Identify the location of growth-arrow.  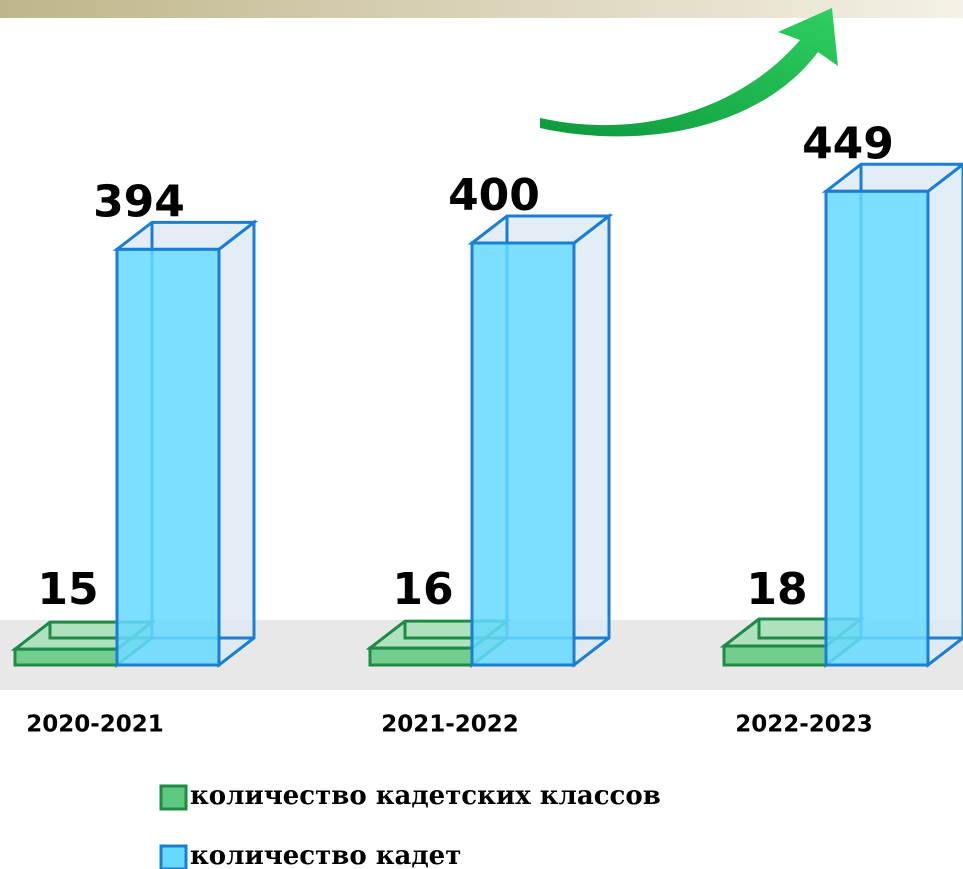
(689, 72).